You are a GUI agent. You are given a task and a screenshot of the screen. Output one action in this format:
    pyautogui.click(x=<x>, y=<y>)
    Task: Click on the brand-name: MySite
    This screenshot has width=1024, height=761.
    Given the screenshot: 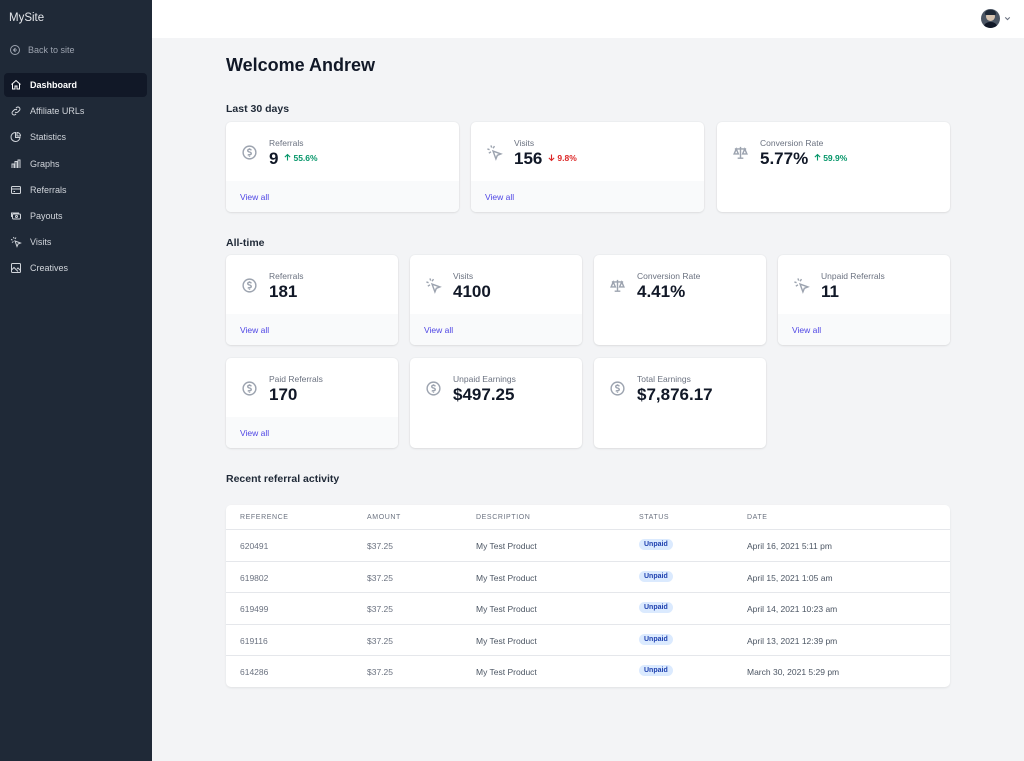 What is the action you would take?
    pyautogui.click(x=27, y=18)
    